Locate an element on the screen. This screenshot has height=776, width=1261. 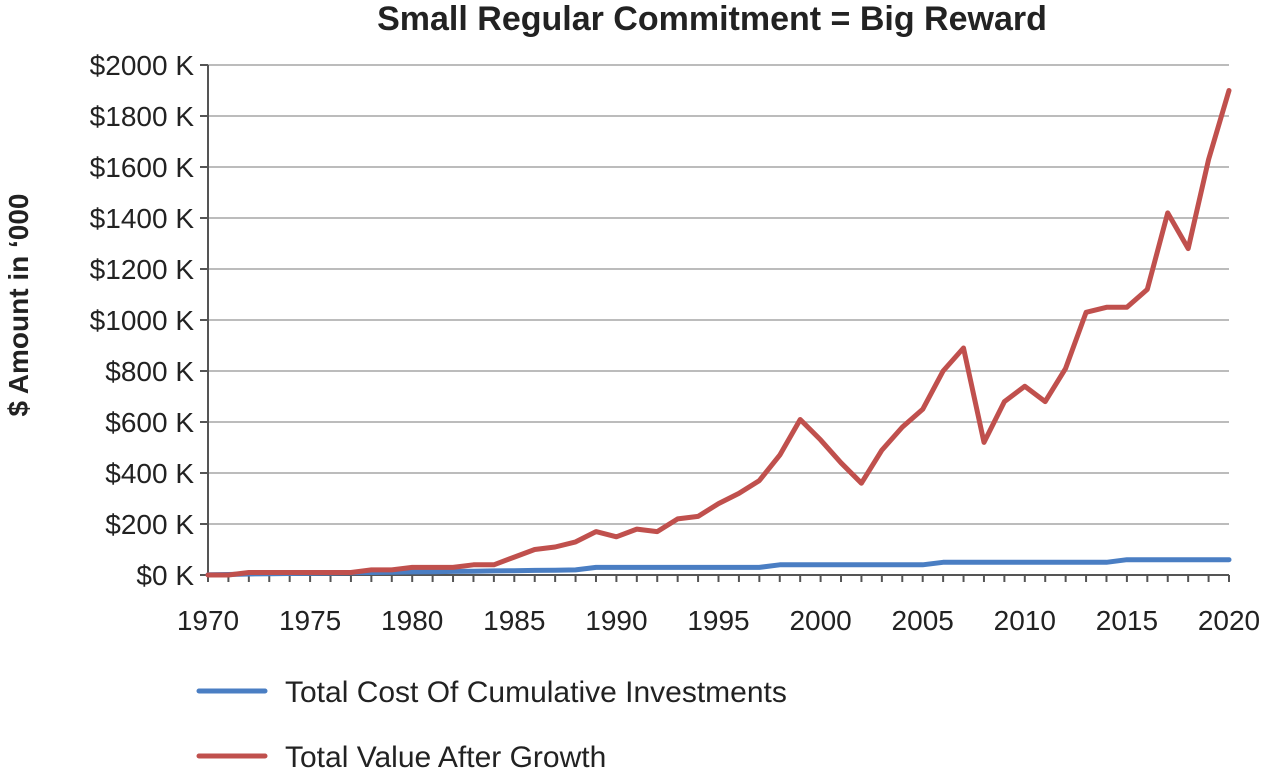
x-tick-label: 1975 is located at coordinates (310, 620).